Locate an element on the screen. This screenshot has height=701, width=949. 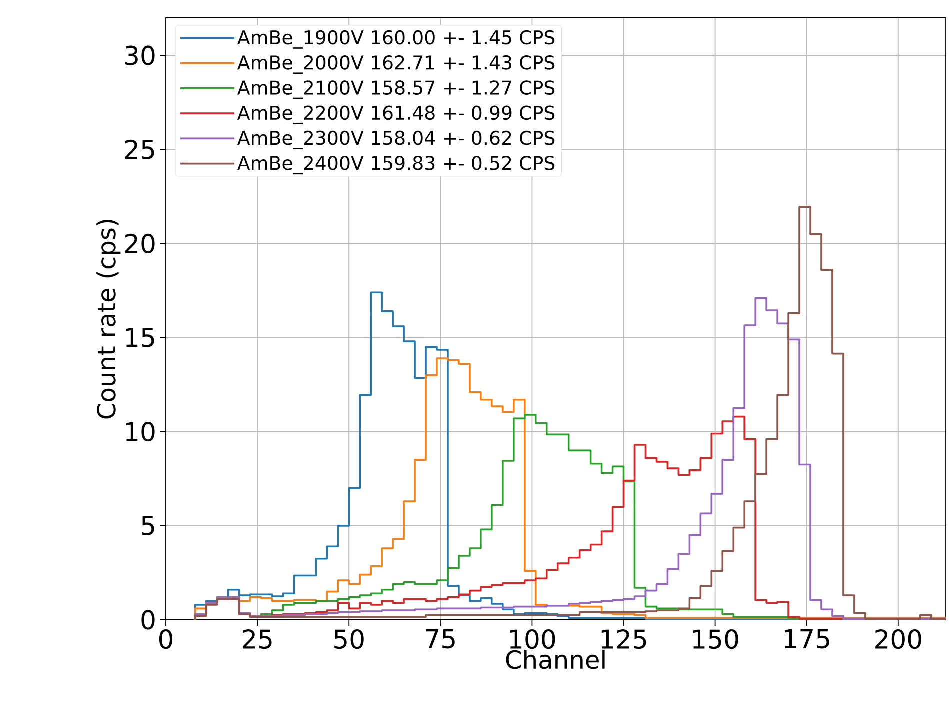
legend-label: AmBe_2000V 162.71 +- 1.43 CPS is located at coordinates (396, 65).